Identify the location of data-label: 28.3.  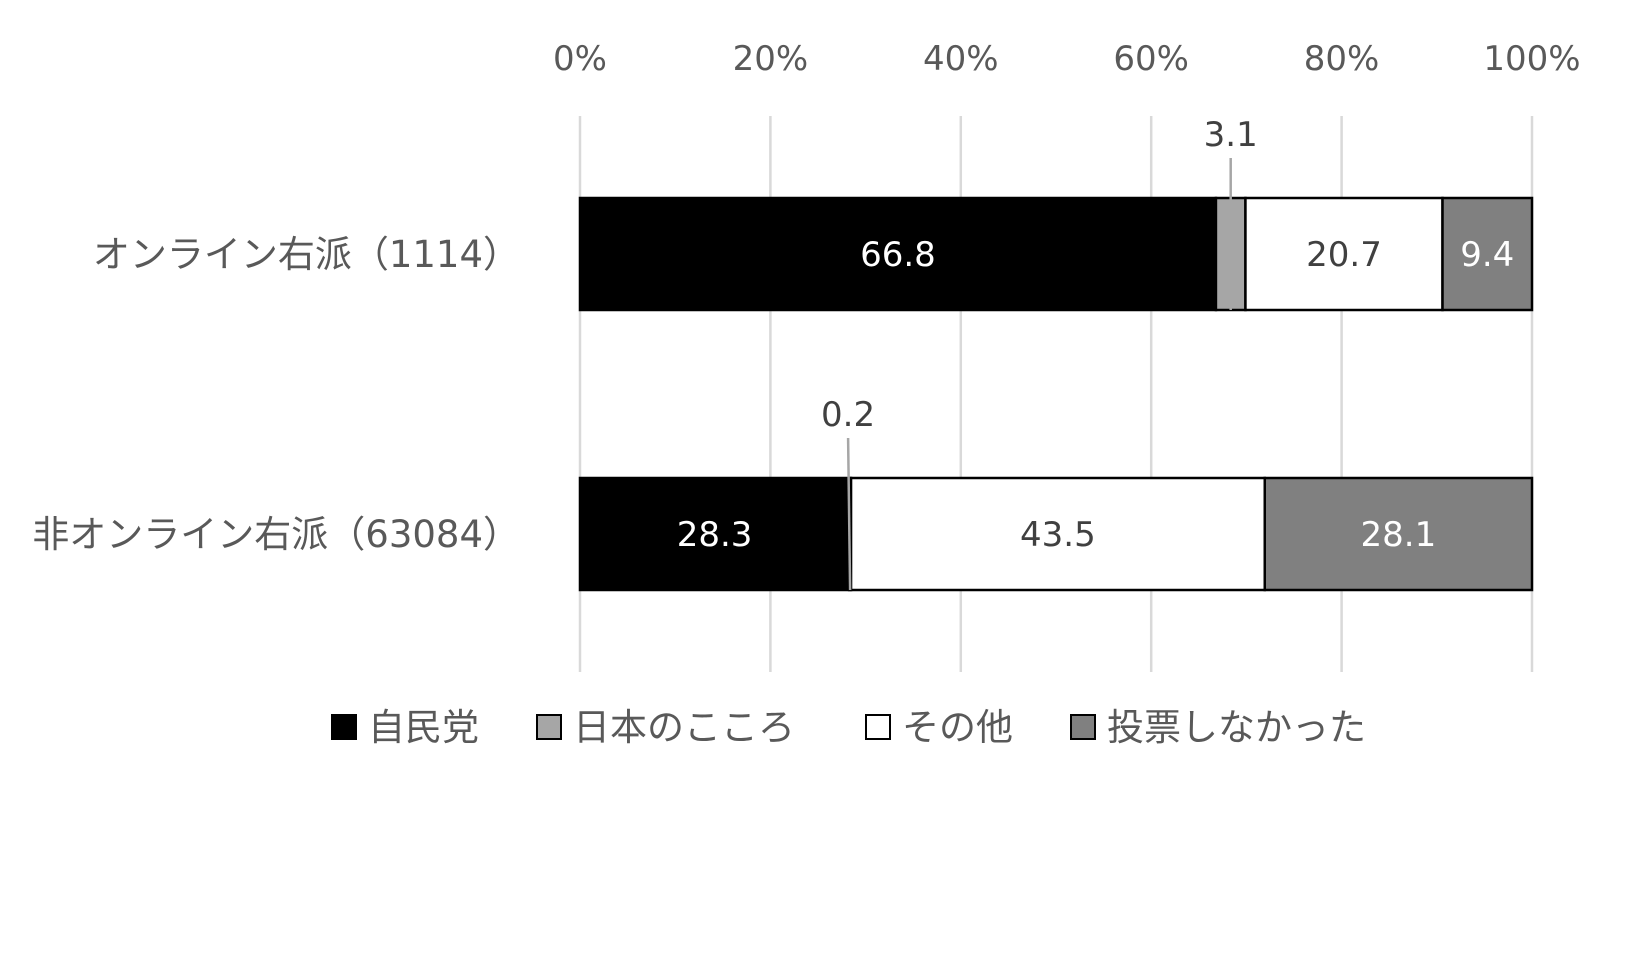
(715, 535).